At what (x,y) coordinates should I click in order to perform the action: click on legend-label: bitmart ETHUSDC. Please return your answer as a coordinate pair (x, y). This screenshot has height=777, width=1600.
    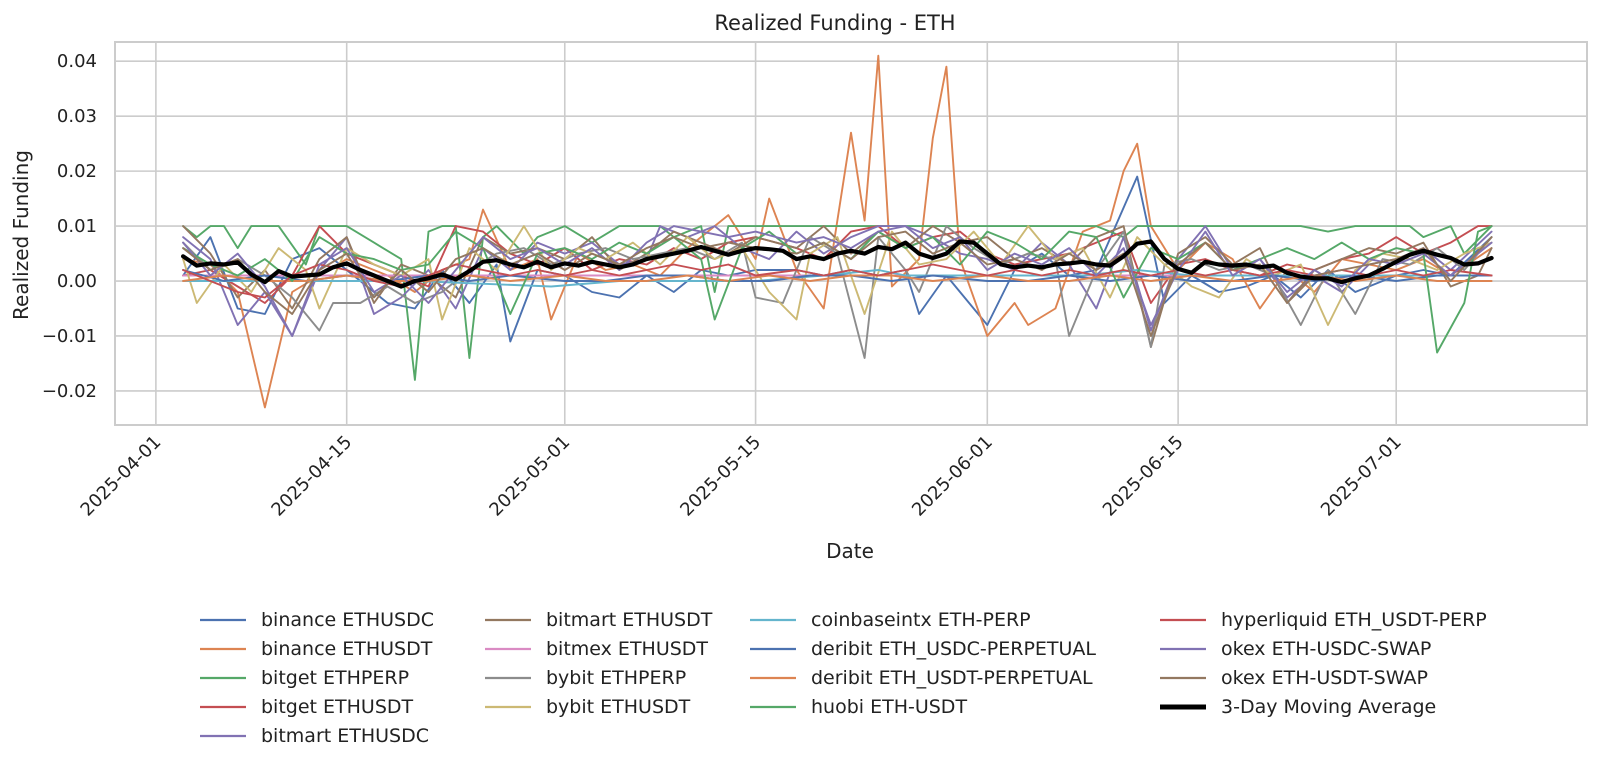
    Looking at the image, I should click on (345, 736).